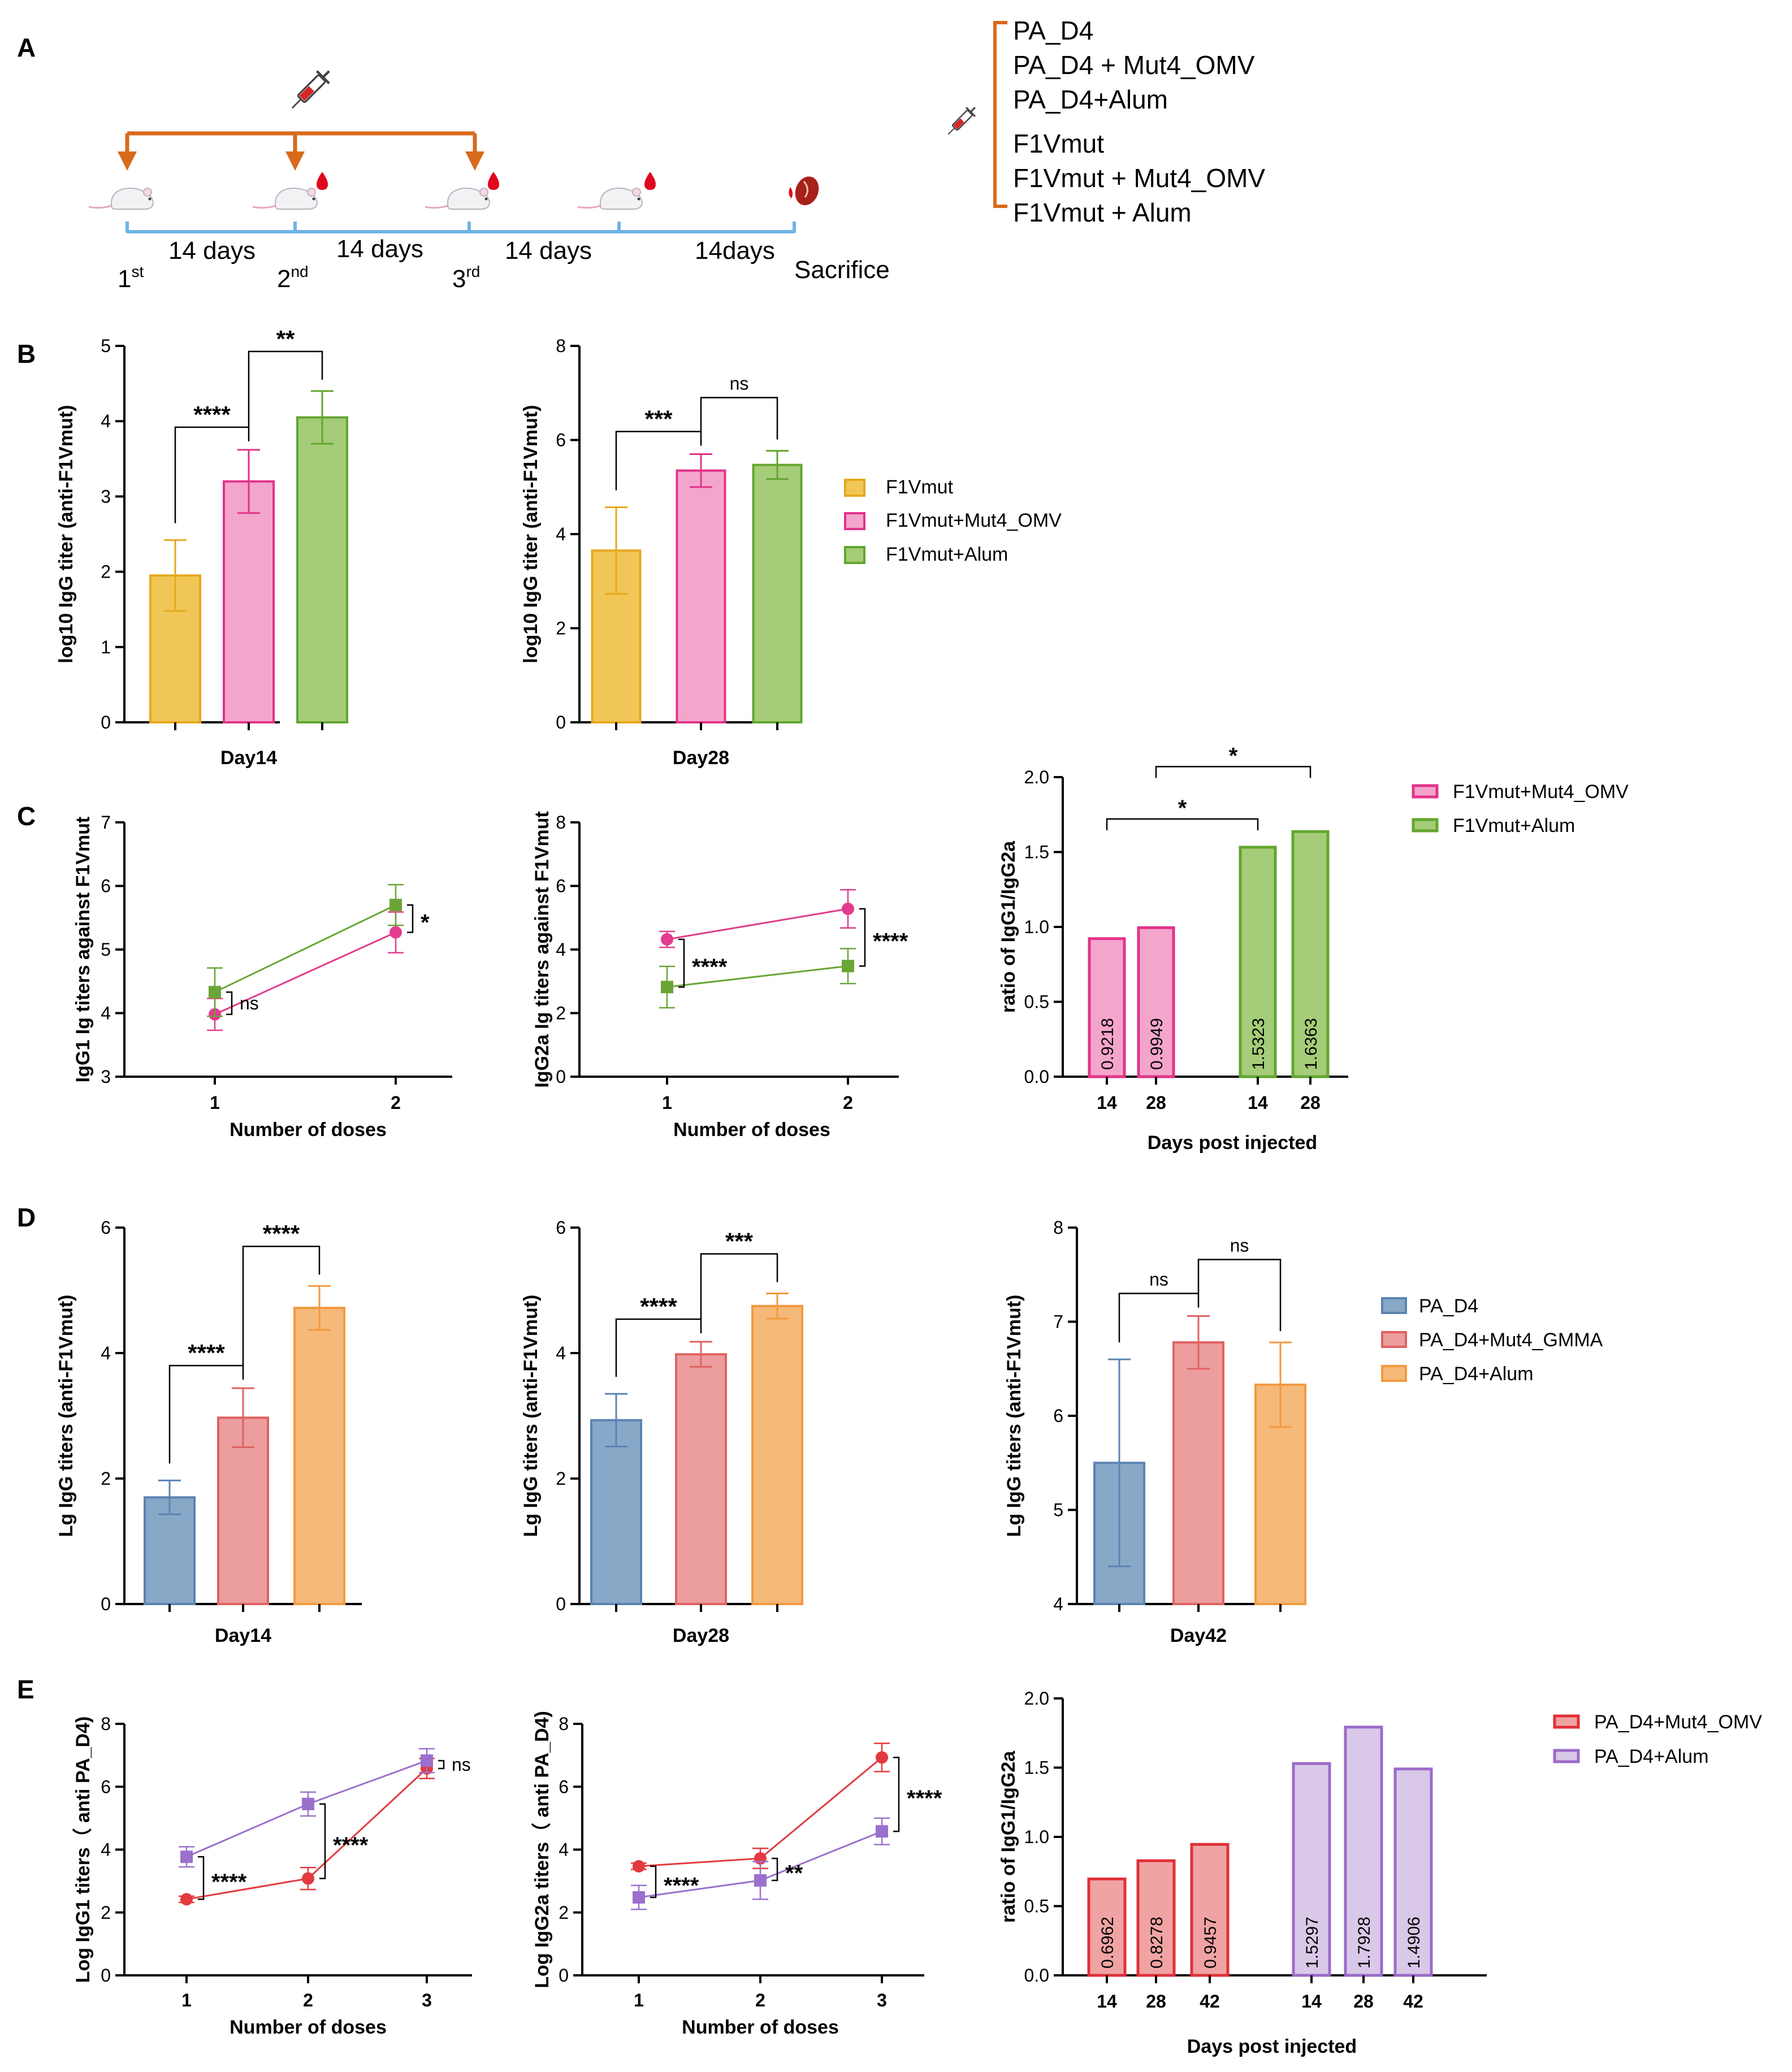 The image size is (1792, 2072). Describe the element at coordinates (701, 1635) in the screenshot. I see `x-axis-label: Day28` at that location.